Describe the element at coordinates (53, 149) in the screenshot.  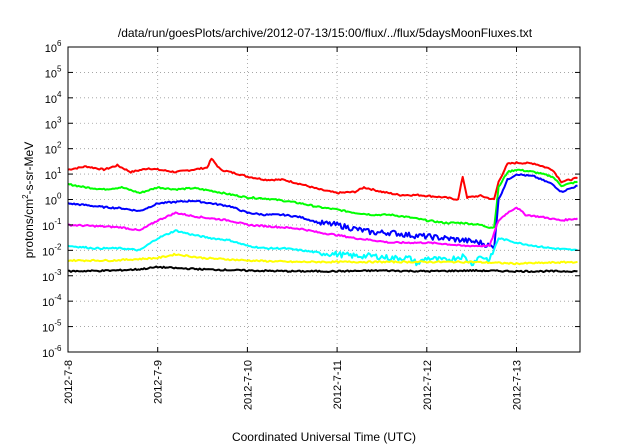
I see `y-tick-label: 10²` at that location.